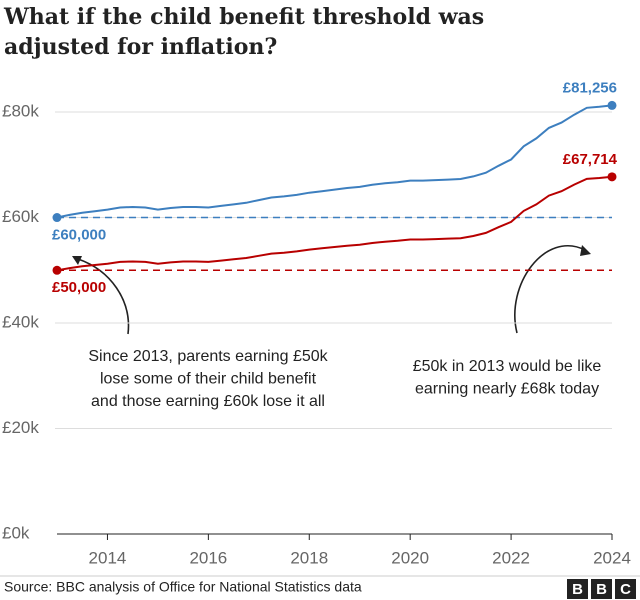 This screenshot has width=640, height=600. What do you see at coordinates (243, 17) in the screenshot?
I see `chart-title: What if the child benefit threshold was` at bounding box center [243, 17].